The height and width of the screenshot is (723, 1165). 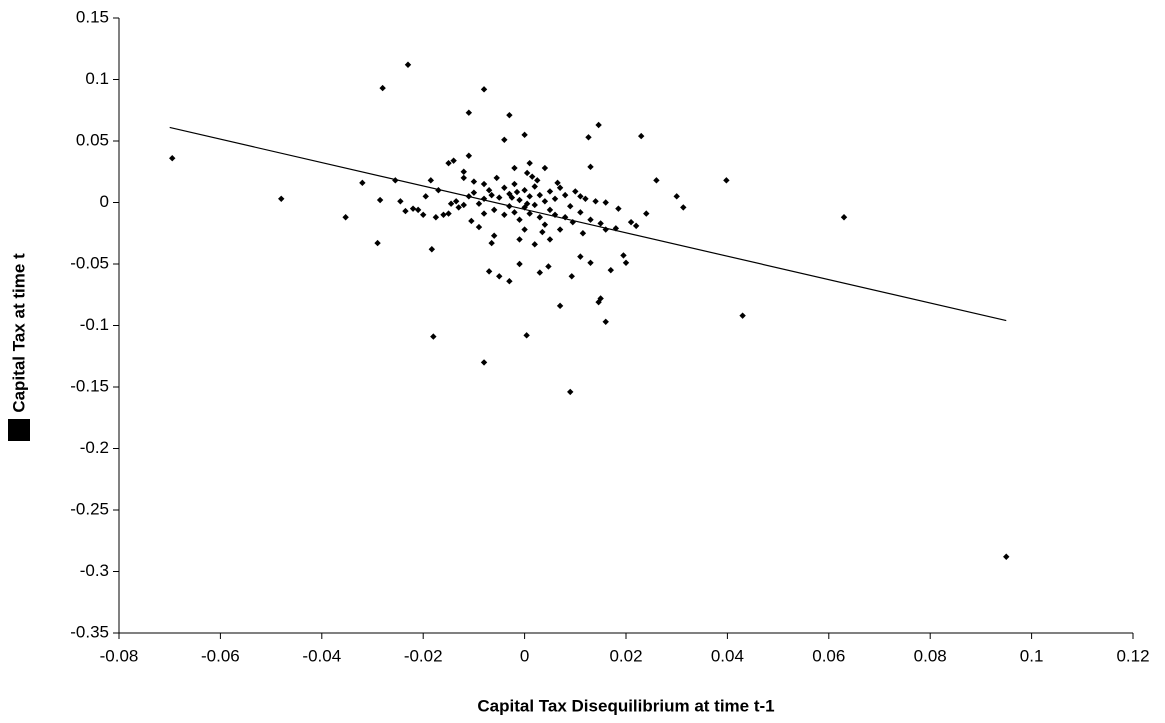 What do you see at coordinates (92, 16) in the screenshot?
I see `y-tick-label: 0.15` at bounding box center [92, 16].